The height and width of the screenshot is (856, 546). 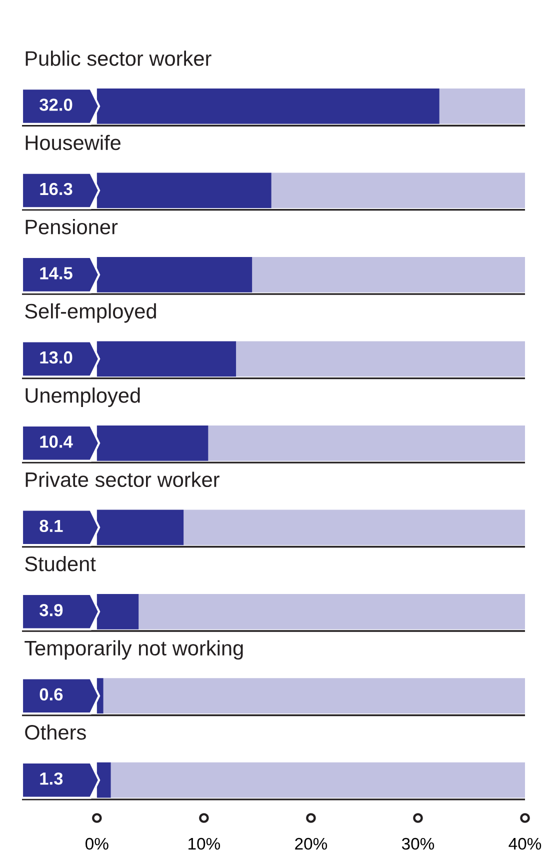 What do you see at coordinates (311, 844) in the screenshot?
I see `x-tick-label: 20%` at bounding box center [311, 844].